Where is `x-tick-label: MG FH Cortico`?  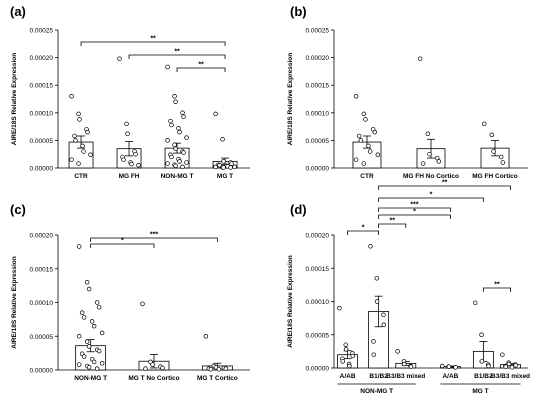 x-tick-label: MG FH Cortico is located at coordinates (495, 176).